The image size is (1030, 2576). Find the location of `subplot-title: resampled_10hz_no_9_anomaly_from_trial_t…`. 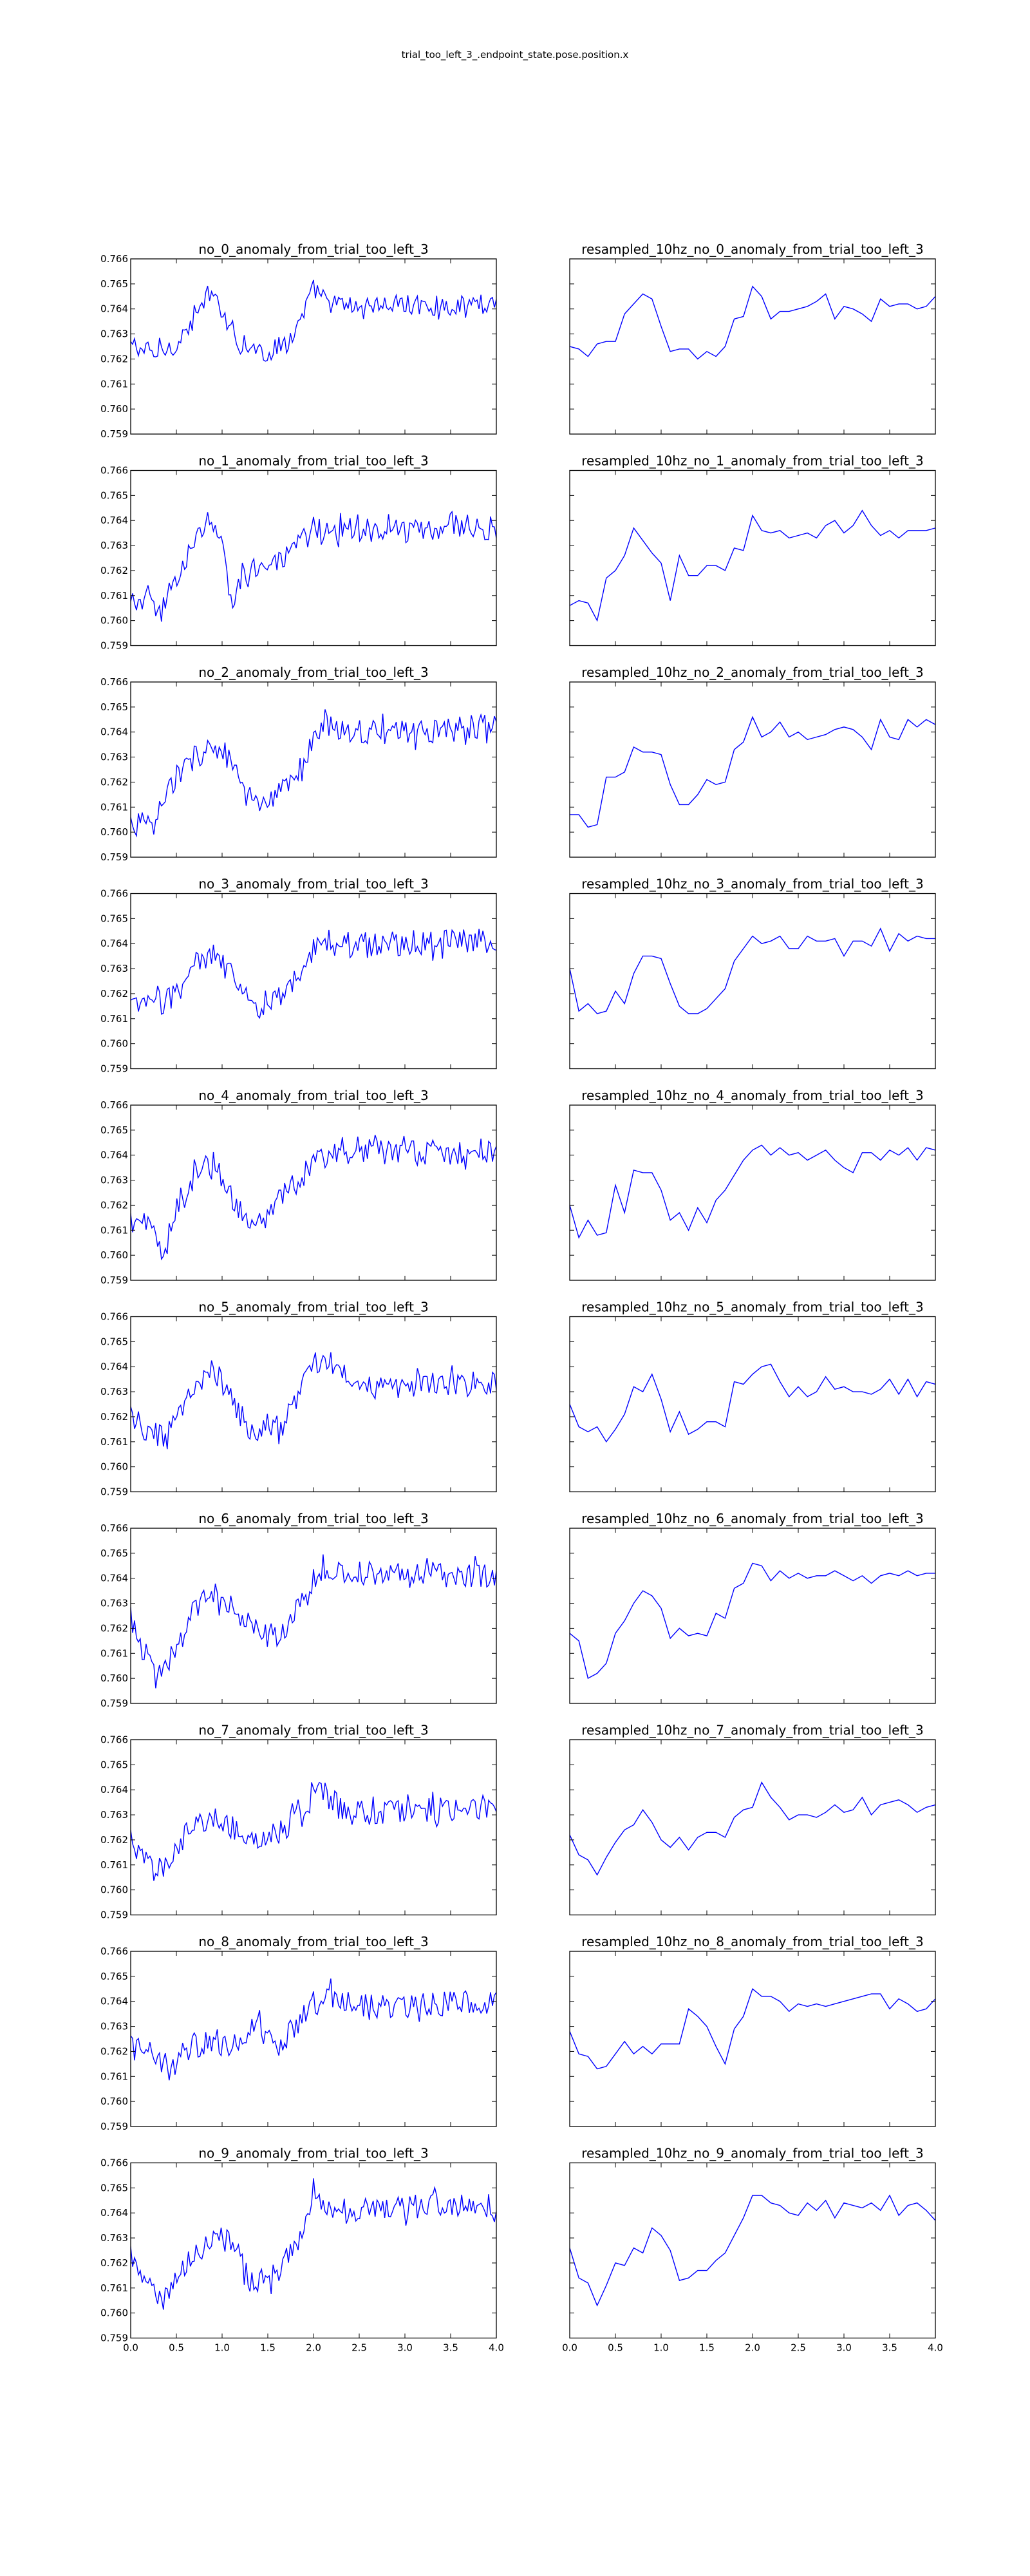

subplot-title: resampled_10hz_no_9_anomaly_from_trial_t… is located at coordinates (752, 2153).